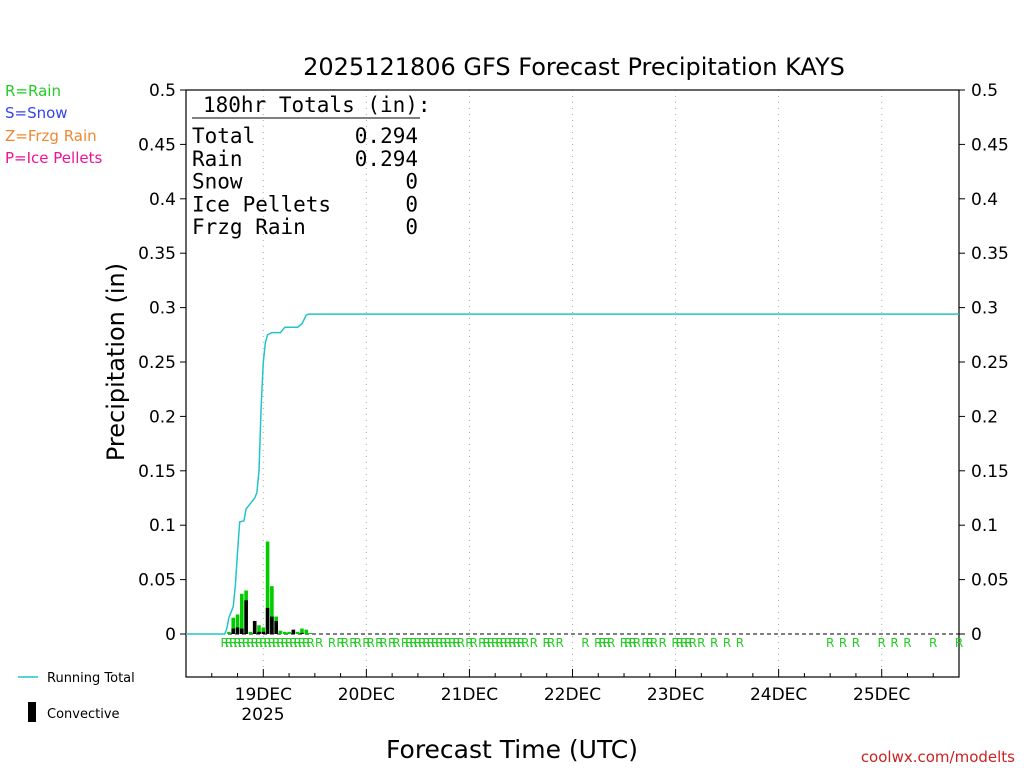 The height and width of the screenshot is (768, 1024). Describe the element at coordinates (976, 635) in the screenshot. I see `y-tick-label-right: 0` at that location.